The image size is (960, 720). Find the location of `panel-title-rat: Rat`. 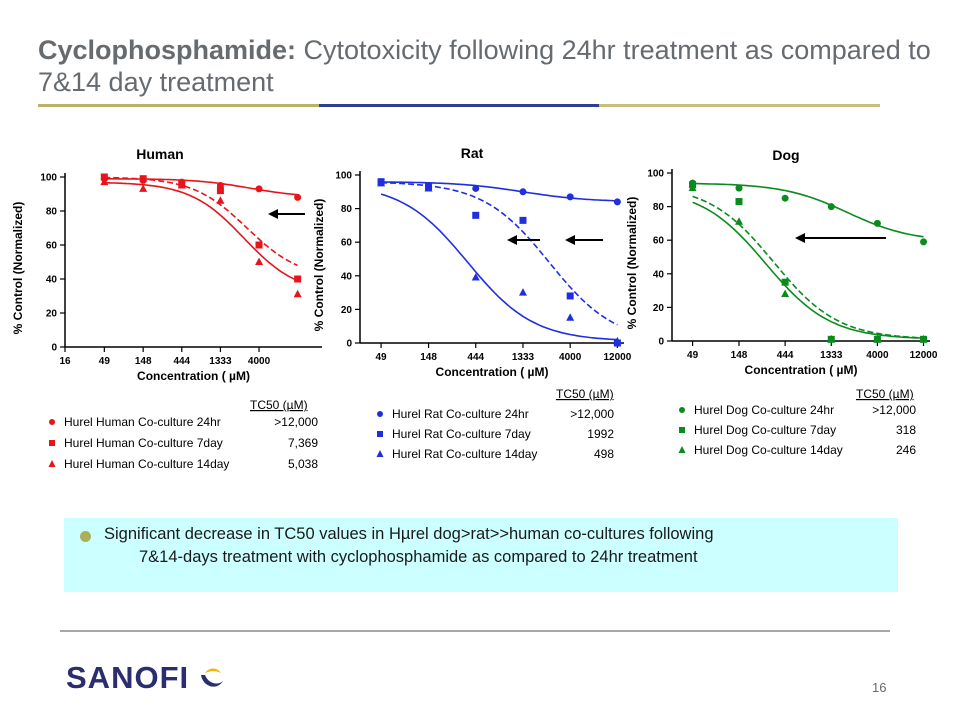

panel-title-rat: Rat is located at coordinates (472, 153).